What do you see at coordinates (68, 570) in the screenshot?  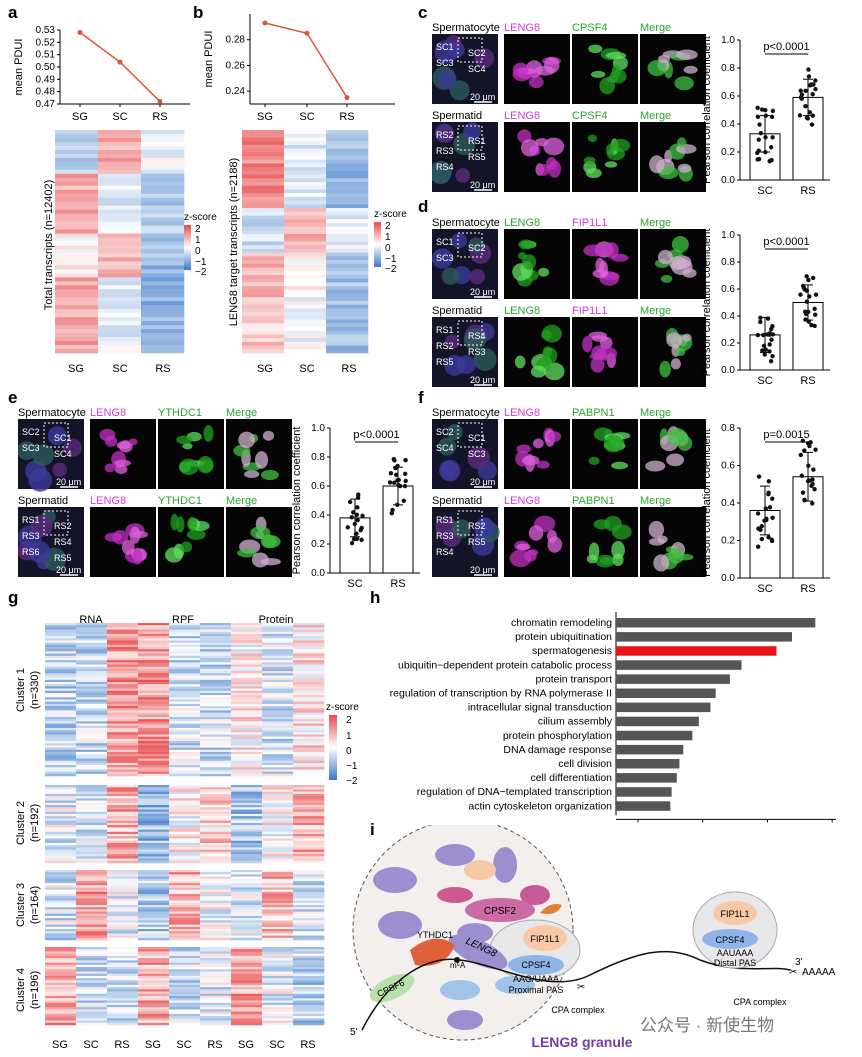 I see `scale-bar-label: 20 μm` at bounding box center [68, 570].